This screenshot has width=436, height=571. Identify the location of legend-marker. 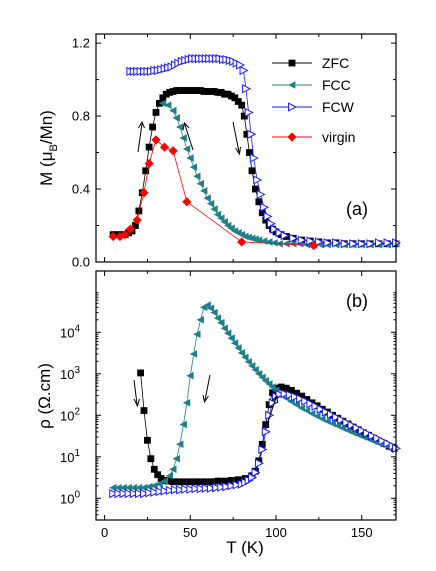
(292, 63).